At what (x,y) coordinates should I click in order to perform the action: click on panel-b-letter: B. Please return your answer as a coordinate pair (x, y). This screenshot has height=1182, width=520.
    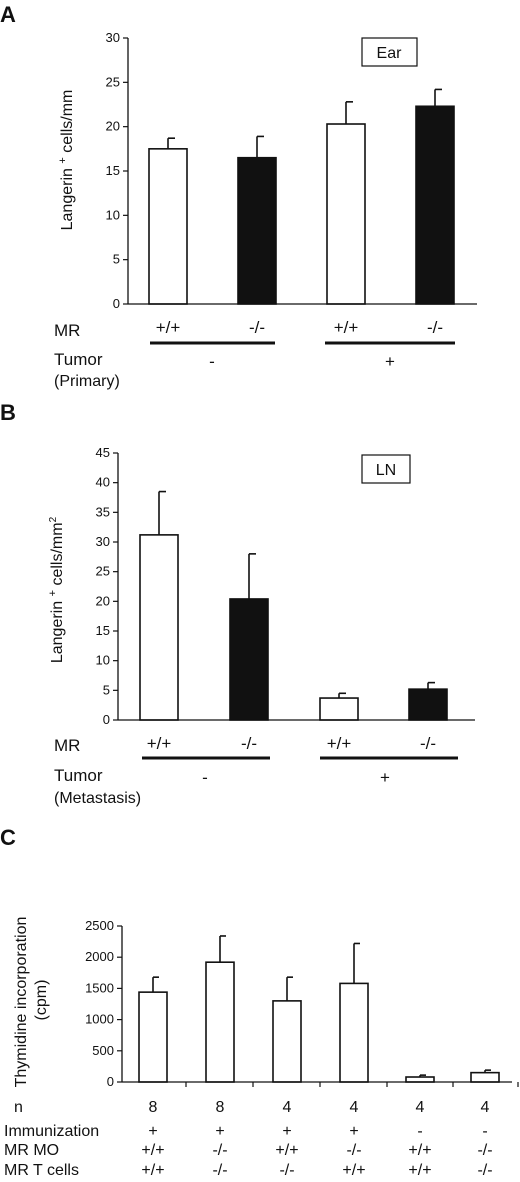
    Looking at the image, I should click on (8, 412).